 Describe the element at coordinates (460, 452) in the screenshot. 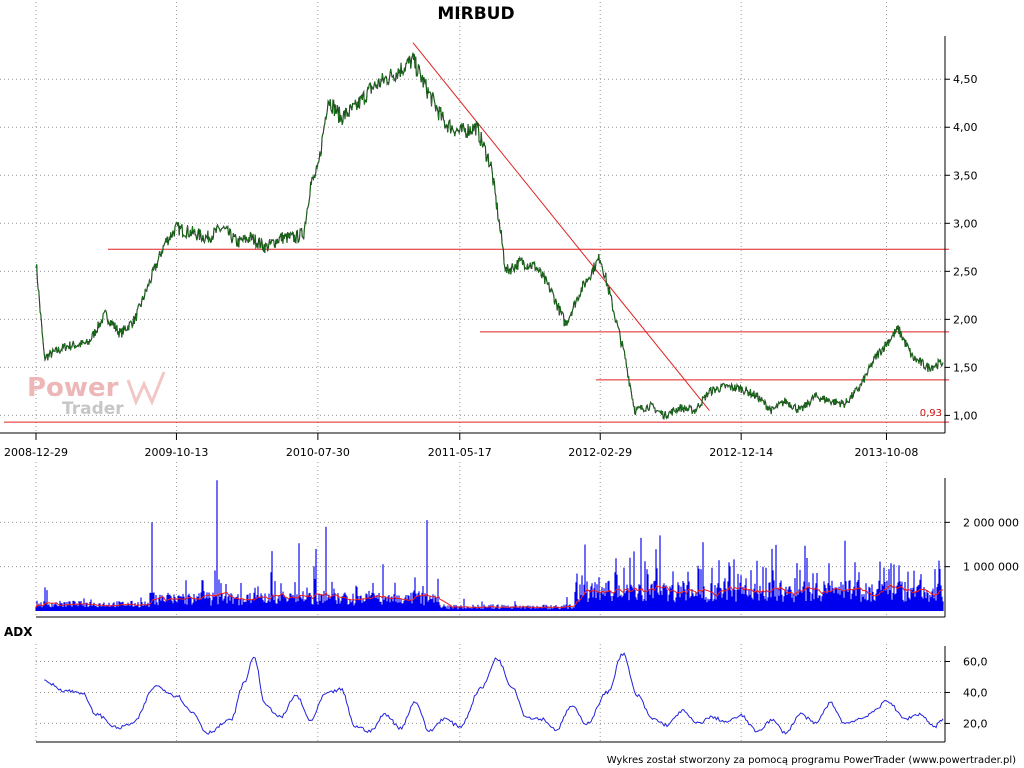

I see `x-tick-label-3: 2011-05-17` at that location.